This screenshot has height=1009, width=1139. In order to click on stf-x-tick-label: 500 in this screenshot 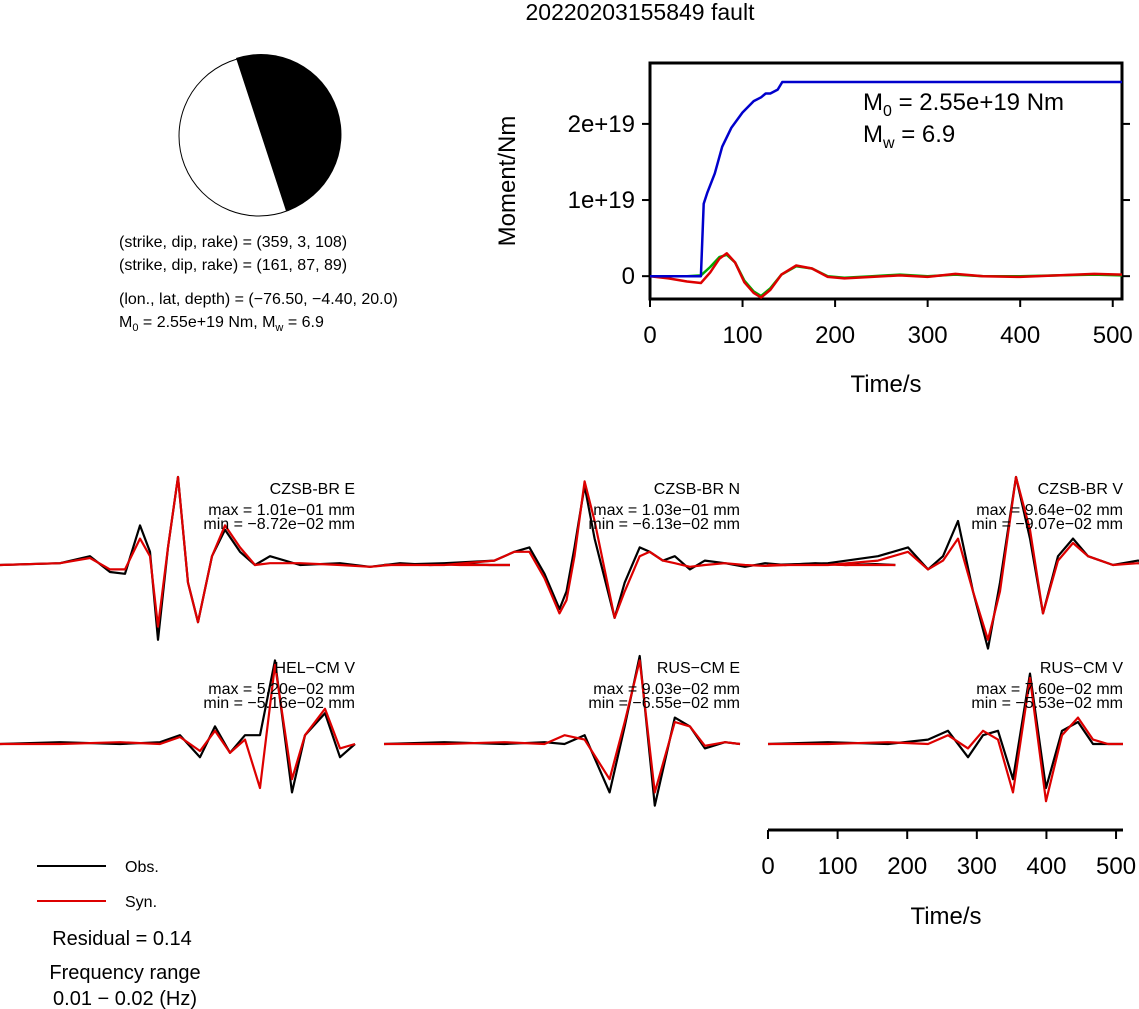, I will do `click(1113, 335)`.